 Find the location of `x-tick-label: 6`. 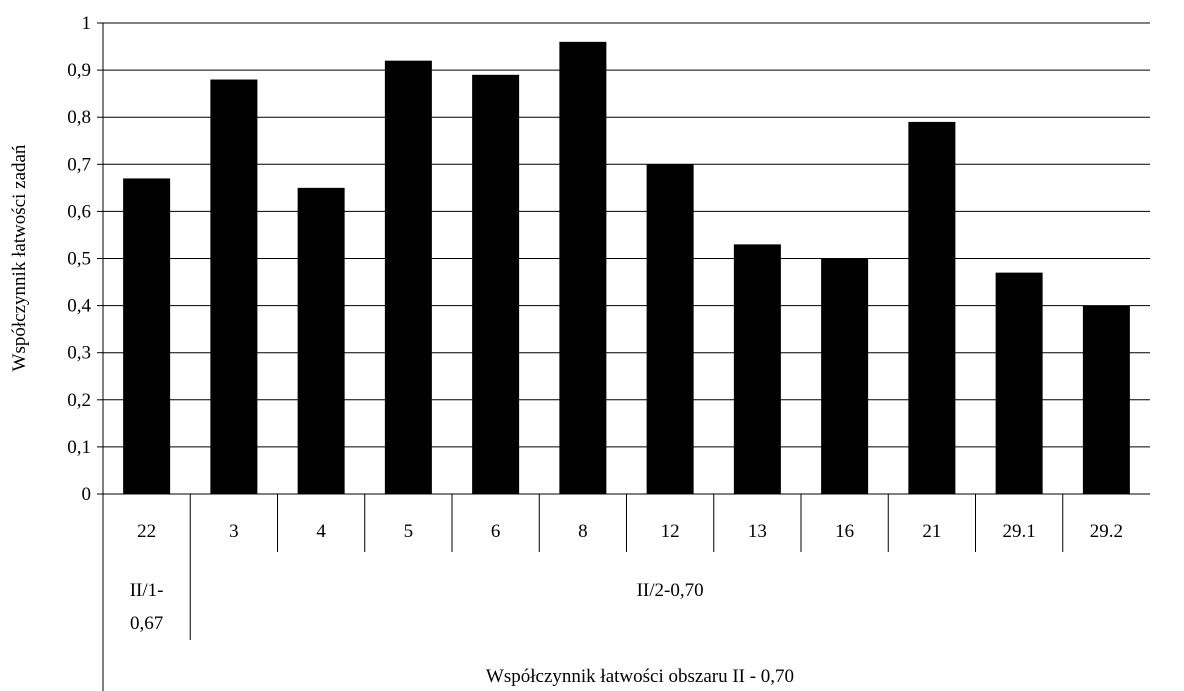

x-tick-label: 6 is located at coordinates (496, 531).